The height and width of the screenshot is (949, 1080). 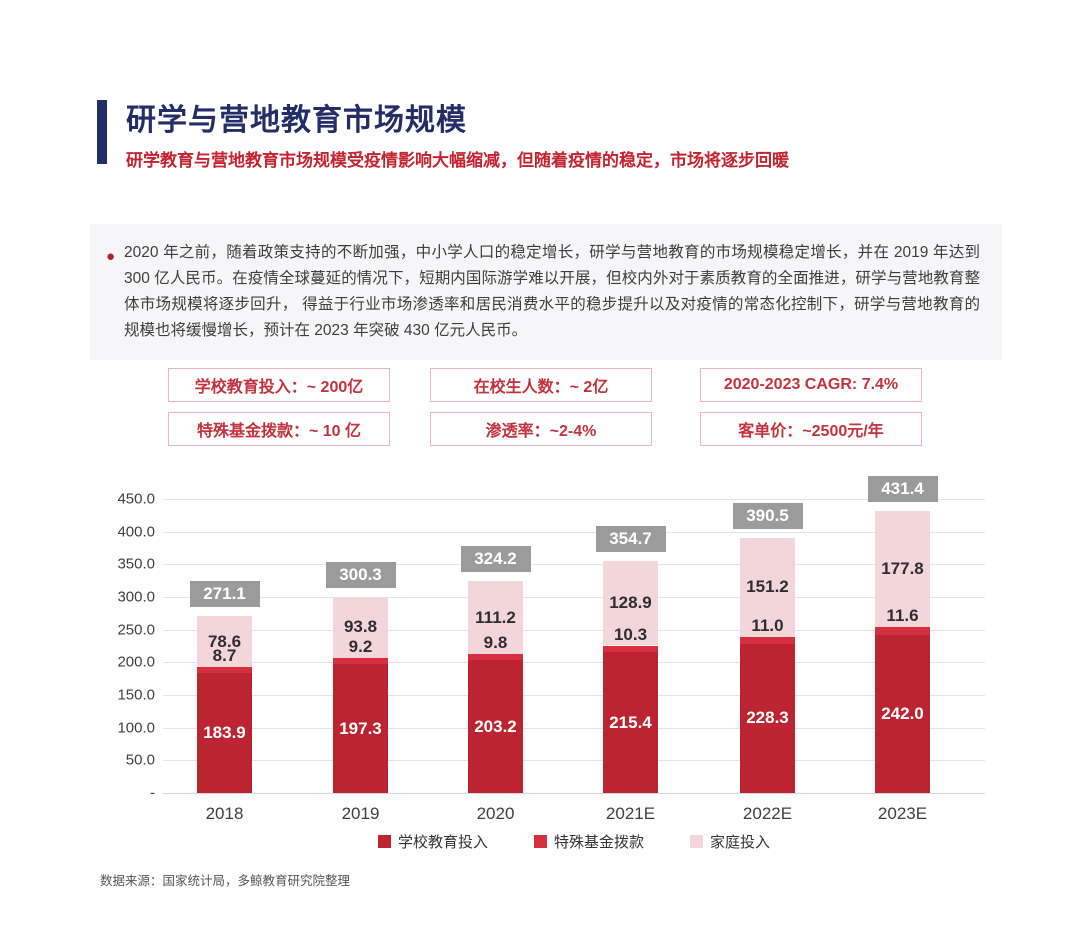 I want to click on y-axis-tick: 50.0, so click(x=140, y=760).